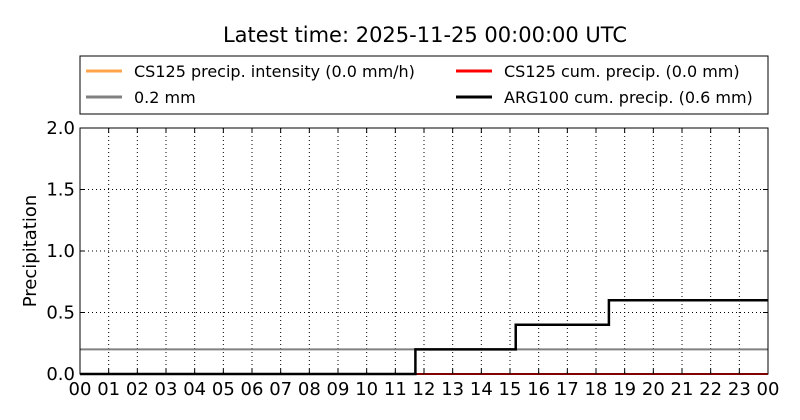 Image resolution: width=800 pixels, height=420 pixels. I want to click on legend-entry-label: CS125 cum. precip. (0.0 mm), so click(622, 71).